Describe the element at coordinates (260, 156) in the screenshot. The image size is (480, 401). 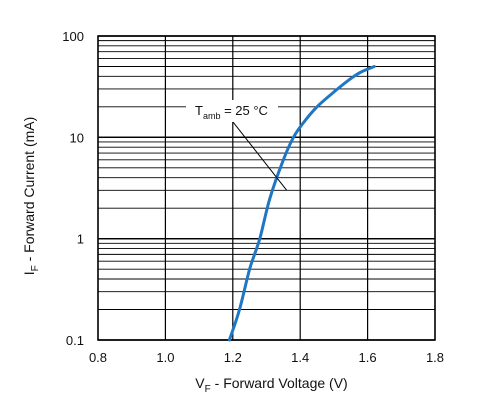
I see `annotation-leader-line` at that location.